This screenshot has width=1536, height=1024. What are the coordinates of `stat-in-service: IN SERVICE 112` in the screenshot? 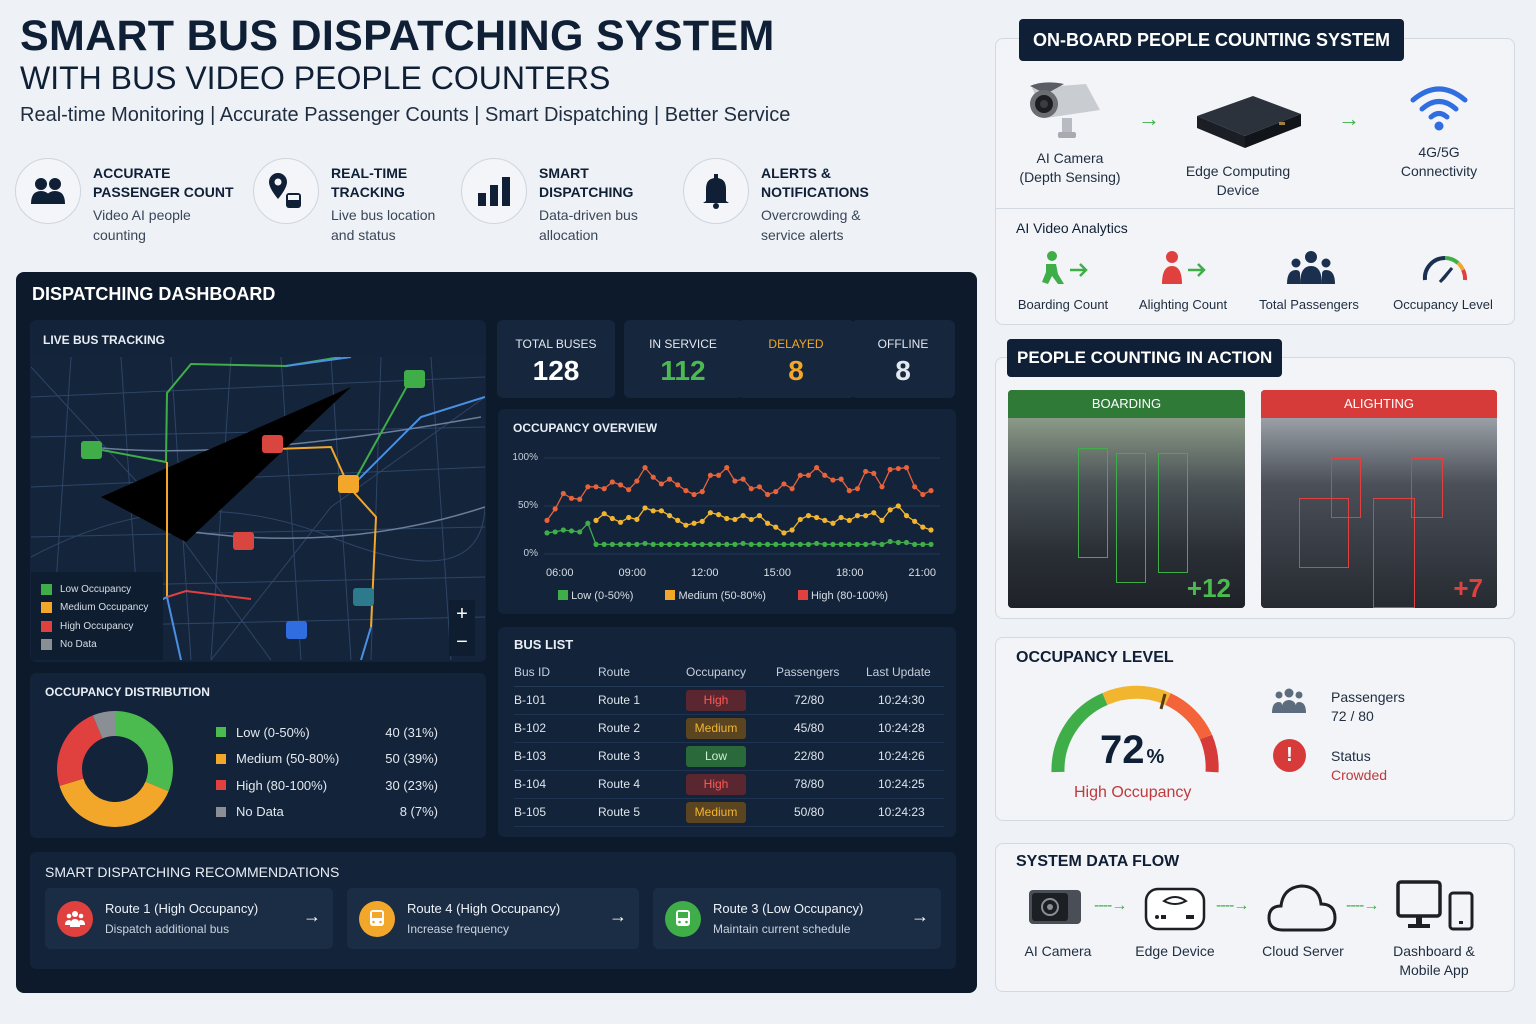 It's located at (683, 359).